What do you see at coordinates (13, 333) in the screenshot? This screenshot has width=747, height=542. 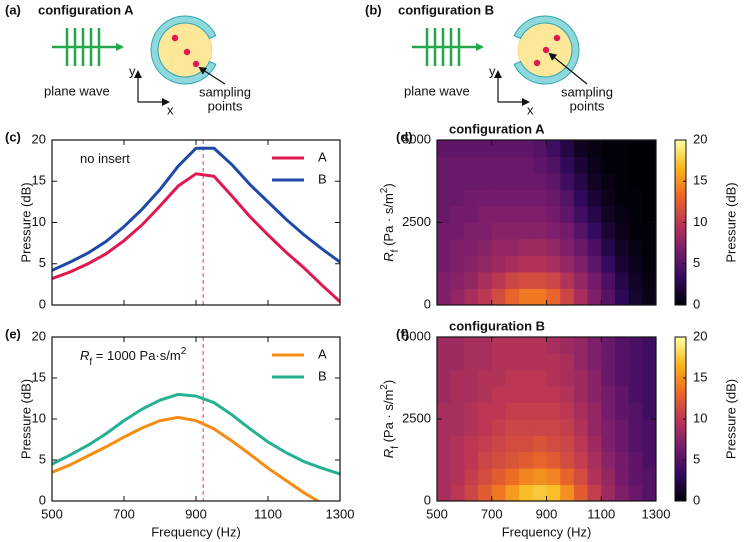 I see `panel-label: (e)` at bounding box center [13, 333].